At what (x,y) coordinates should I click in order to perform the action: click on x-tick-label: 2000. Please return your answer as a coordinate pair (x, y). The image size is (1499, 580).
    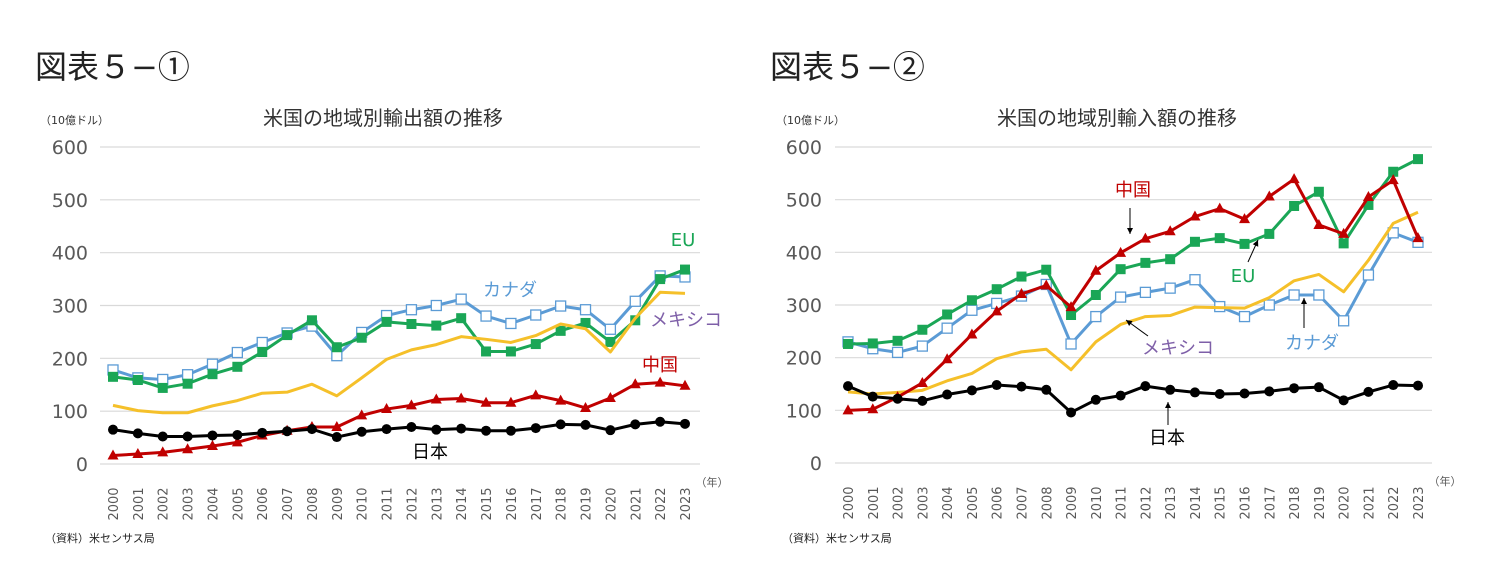
    Looking at the image, I should click on (849, 502).